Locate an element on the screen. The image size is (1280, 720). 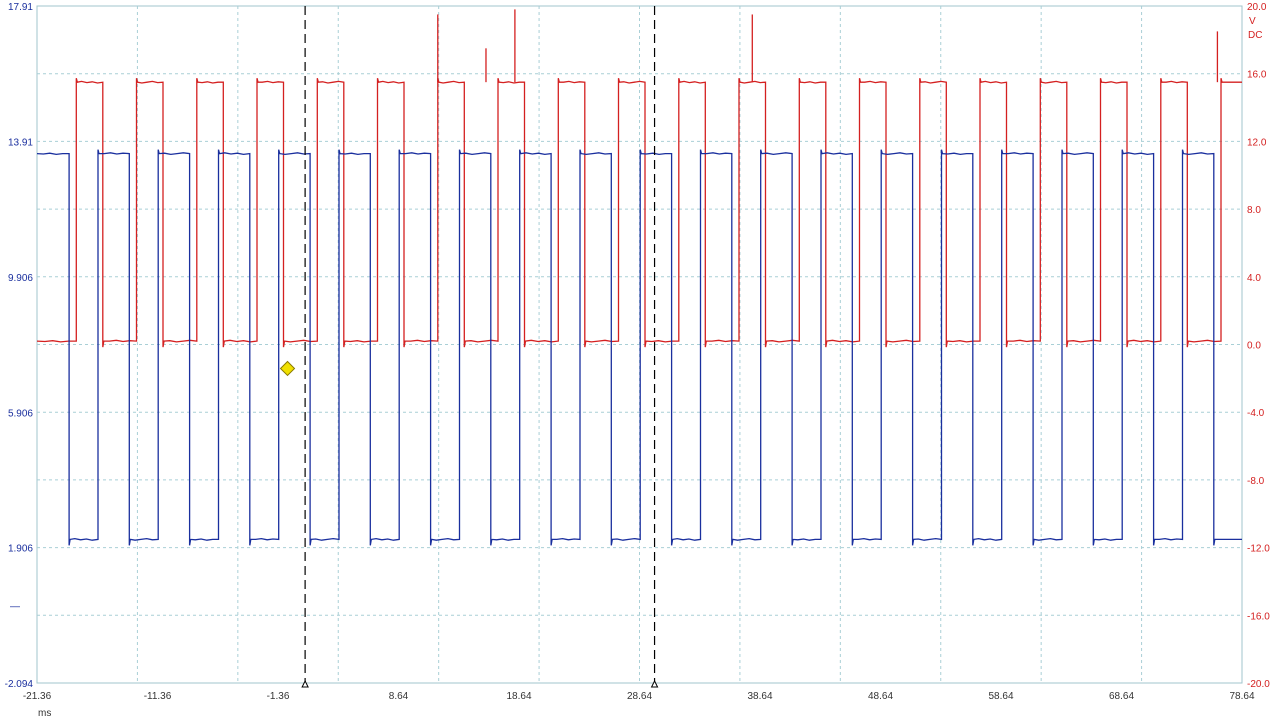
right-tick-label: 20.0 is located at coordinates (1257, 7).